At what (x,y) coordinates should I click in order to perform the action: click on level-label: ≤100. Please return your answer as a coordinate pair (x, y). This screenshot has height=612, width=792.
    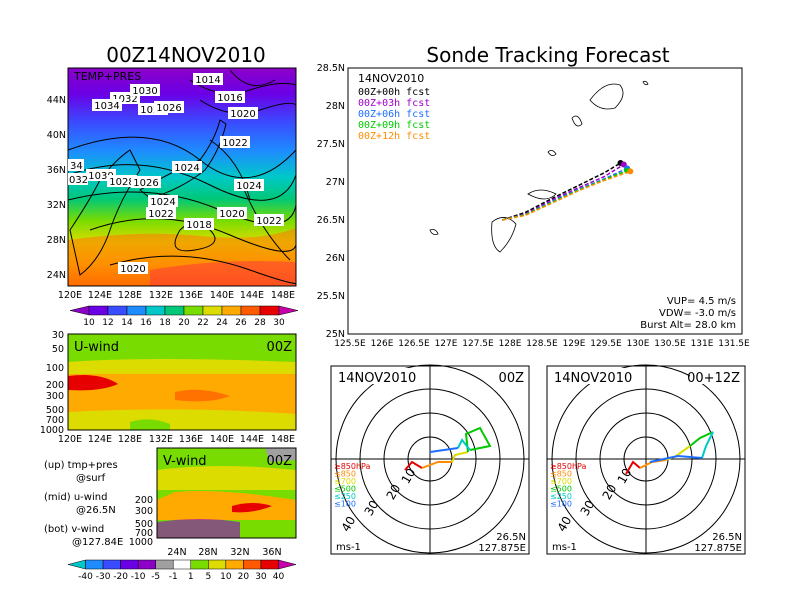
    Looking at the image, I should click on (345, 504).